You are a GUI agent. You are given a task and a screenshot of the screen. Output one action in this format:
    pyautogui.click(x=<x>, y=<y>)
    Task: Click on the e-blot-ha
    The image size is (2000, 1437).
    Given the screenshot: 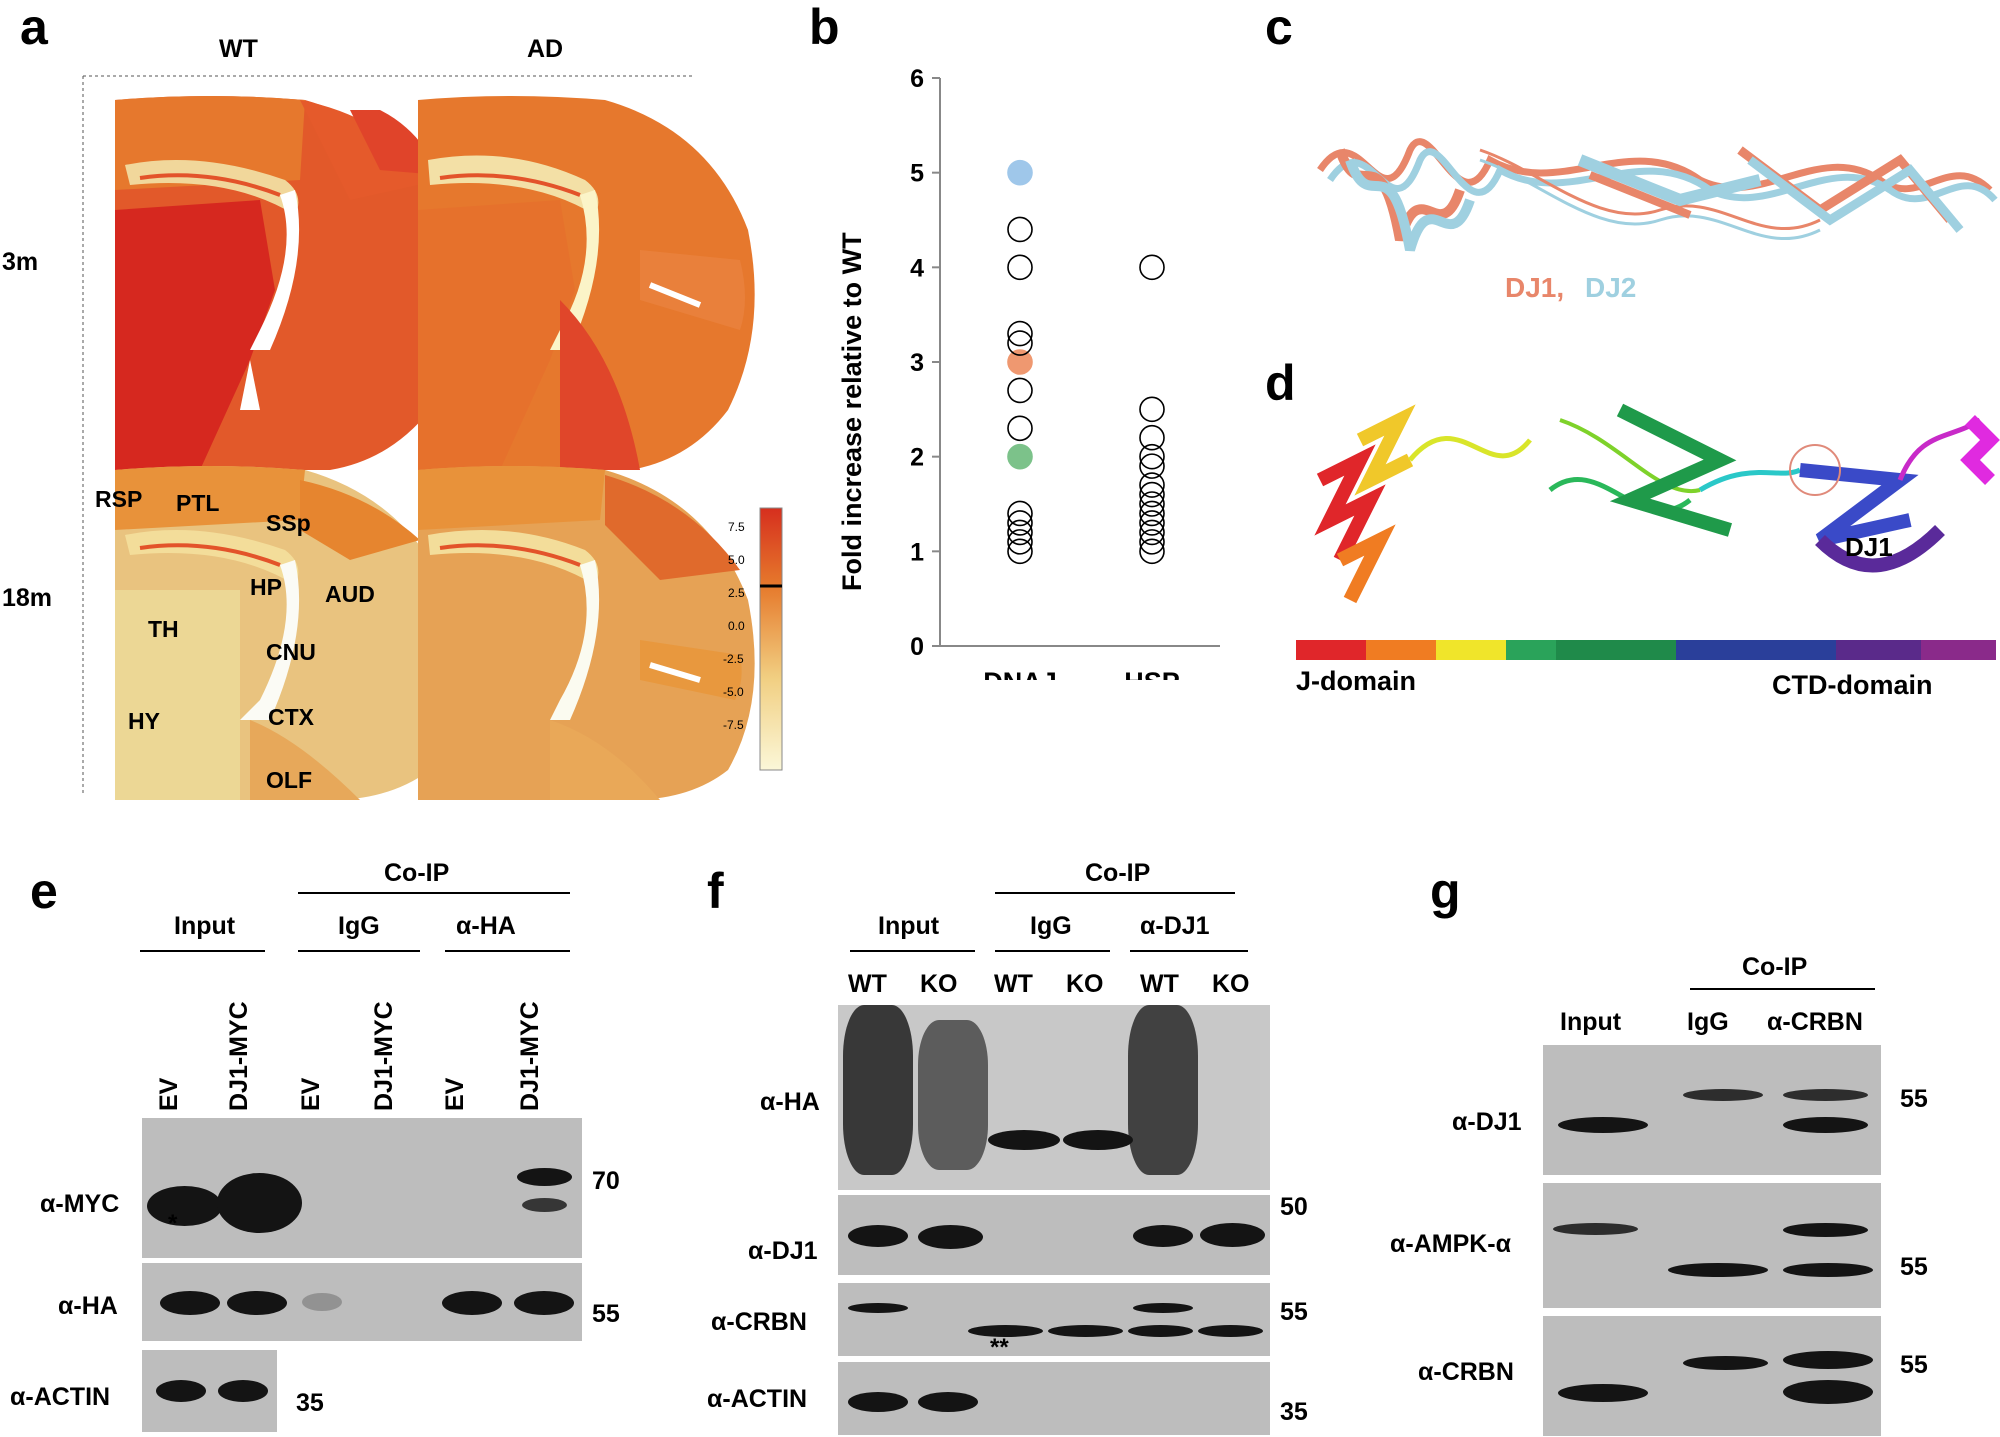 What is the action you would take?
    pyautogui.click(x=362, y=1302)
    